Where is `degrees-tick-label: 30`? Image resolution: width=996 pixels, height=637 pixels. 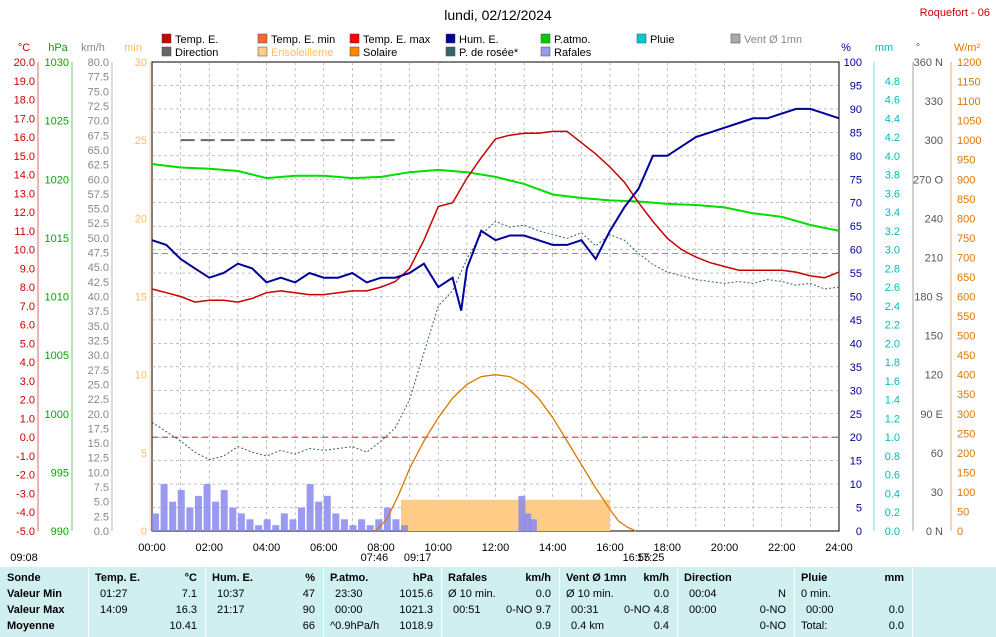 degrees-tick-label: 30 is located at coordinates (937, 493).